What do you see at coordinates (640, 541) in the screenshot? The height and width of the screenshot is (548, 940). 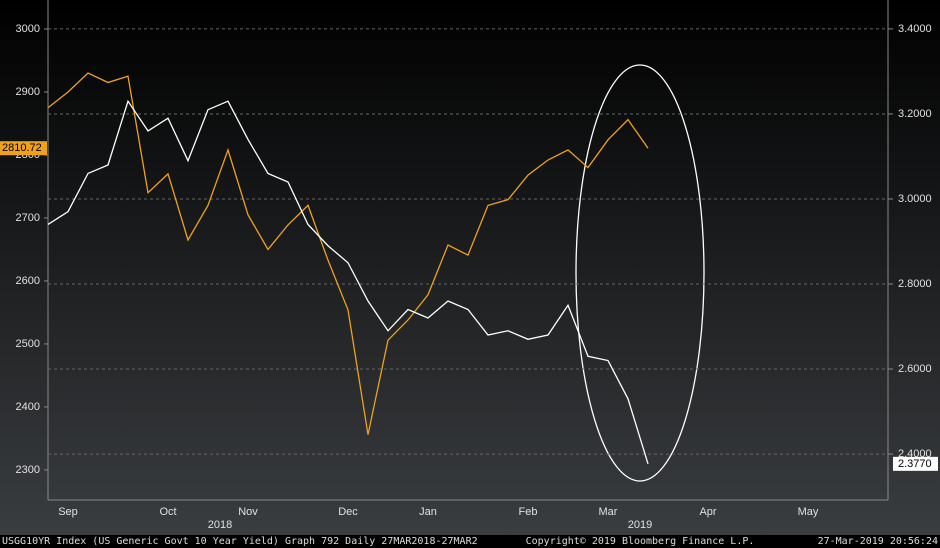 I see `footer-center: Copyright© 2019 Bloomberg Finance L.P.` at bounding box center [640, 541].